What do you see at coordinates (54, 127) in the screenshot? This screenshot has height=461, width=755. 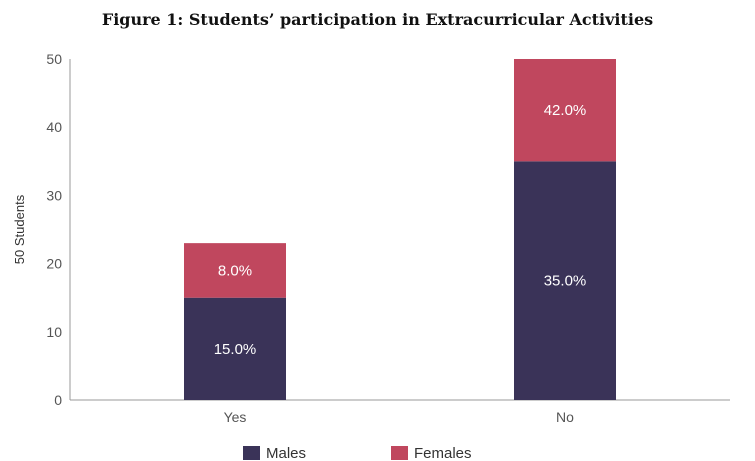 I see `y-tick-label: 40` at bounding box center [54, 127].